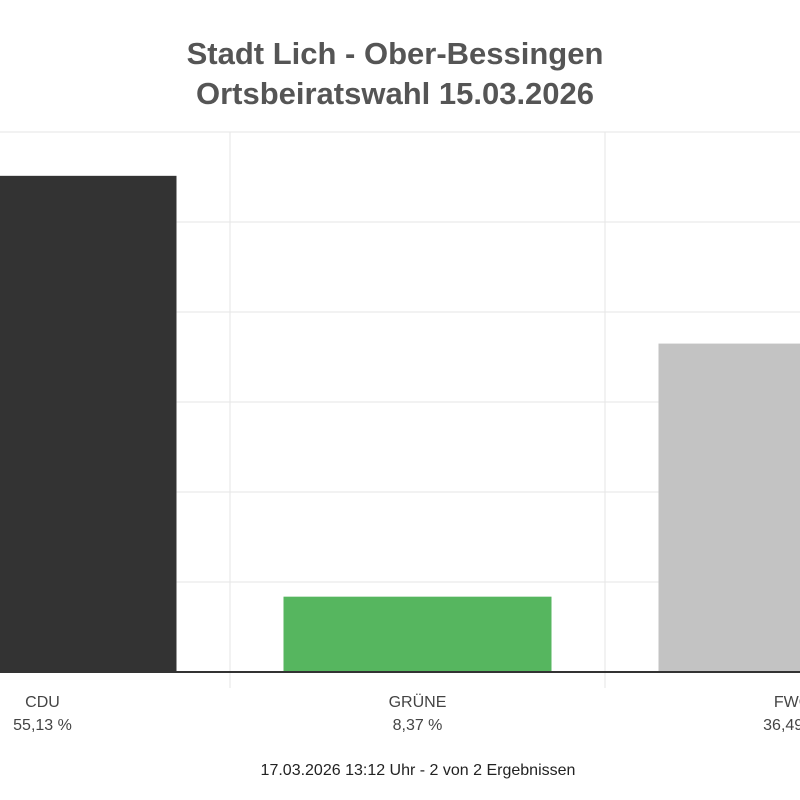  Describe the element at coordinates (418, 725) in the screenshot. I see `value-label: 8,37 %` at that location.